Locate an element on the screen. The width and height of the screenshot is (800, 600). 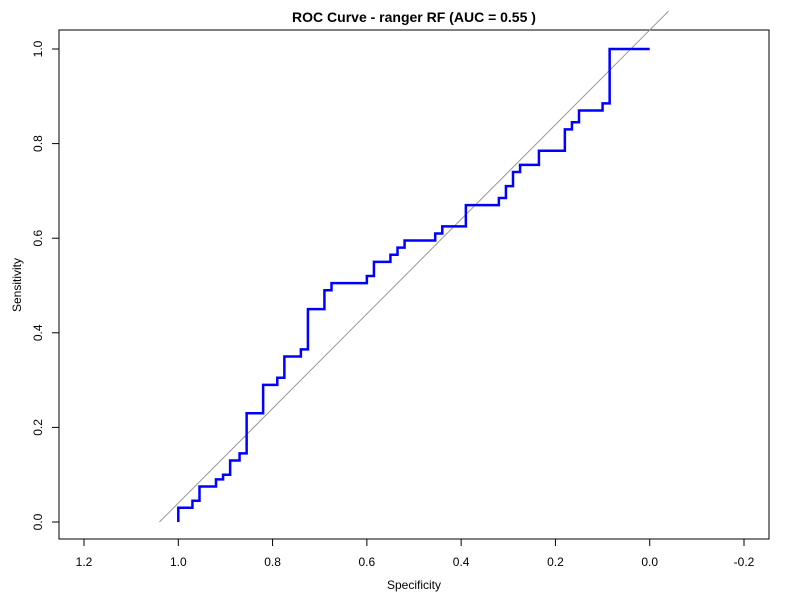
y-tick-label: 1.0 is located at coordinates (38, 48).